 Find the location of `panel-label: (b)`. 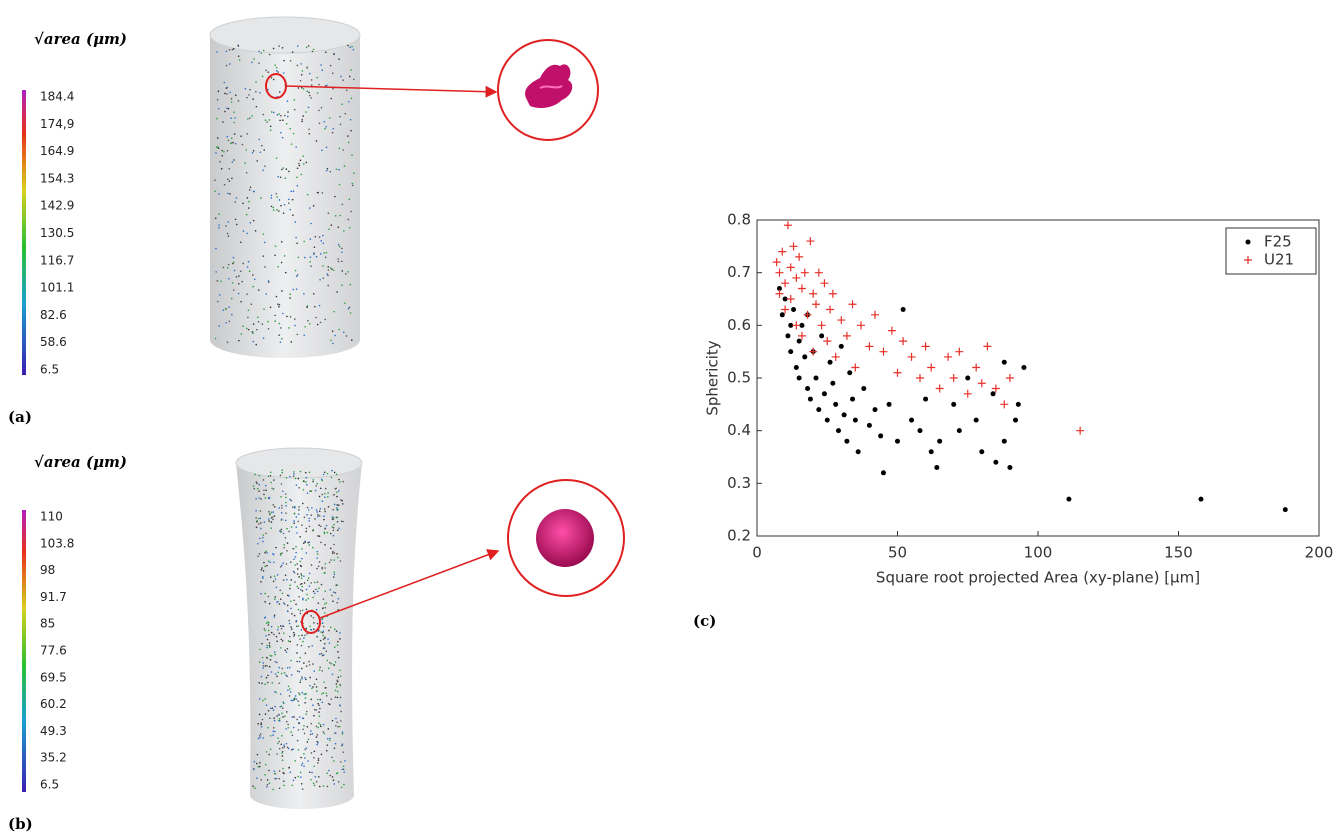

panel-label: (b) is located at coordinates (20, 823).